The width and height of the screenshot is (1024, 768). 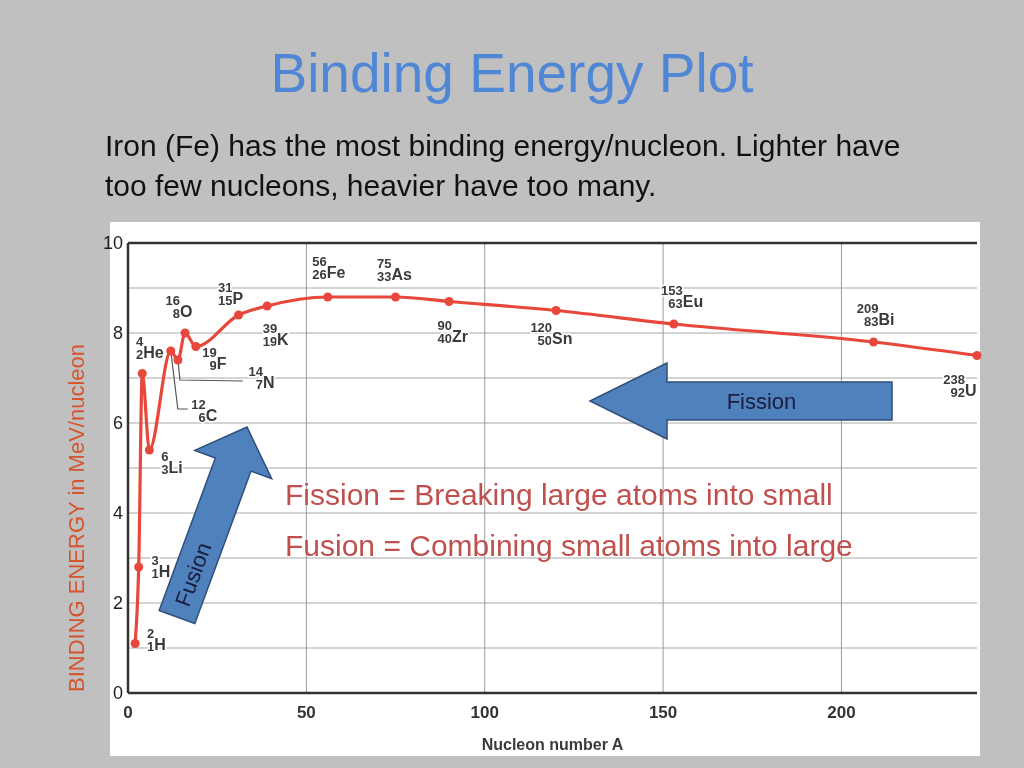 What do you see at coordinates (306, 712) in the screenshot?
I see `x-tick-label: 50` at bounding box center [306, 712].